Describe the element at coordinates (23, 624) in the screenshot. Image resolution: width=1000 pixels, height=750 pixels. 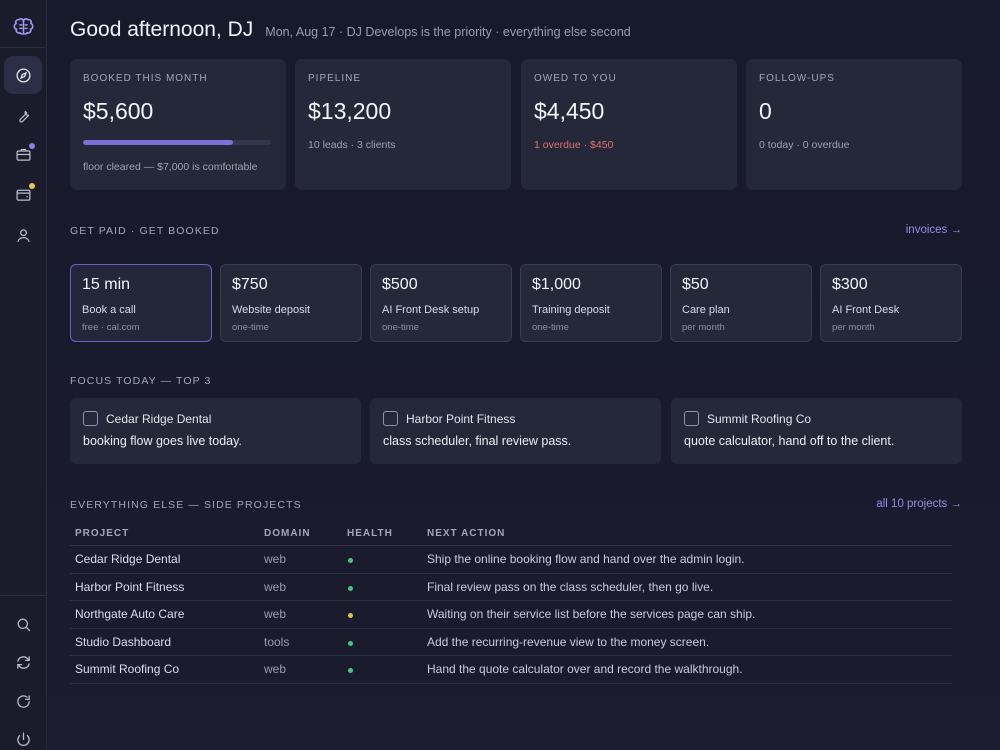
I see `search-icon` at that location.